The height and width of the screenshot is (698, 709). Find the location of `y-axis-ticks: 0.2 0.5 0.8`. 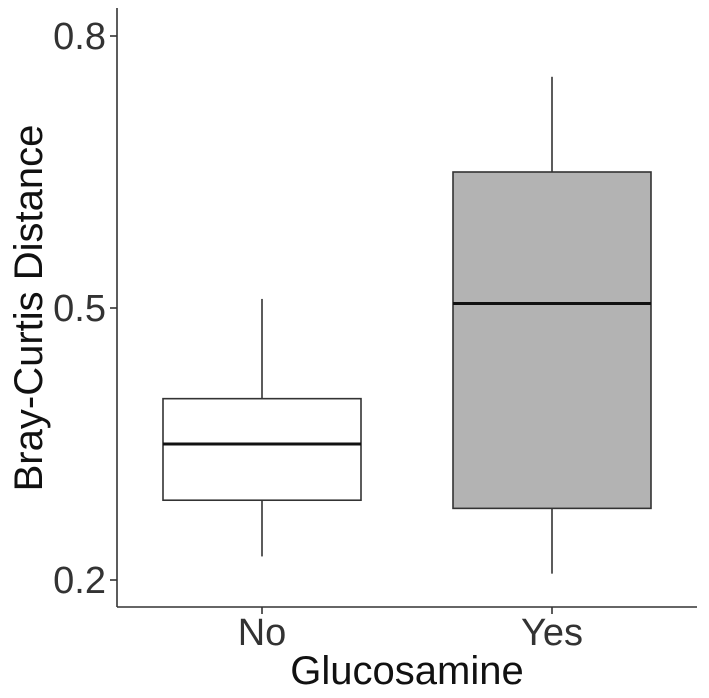

y-axis-ticks: 0.2 0.5 0.8 is located at coordinates (85, 309).